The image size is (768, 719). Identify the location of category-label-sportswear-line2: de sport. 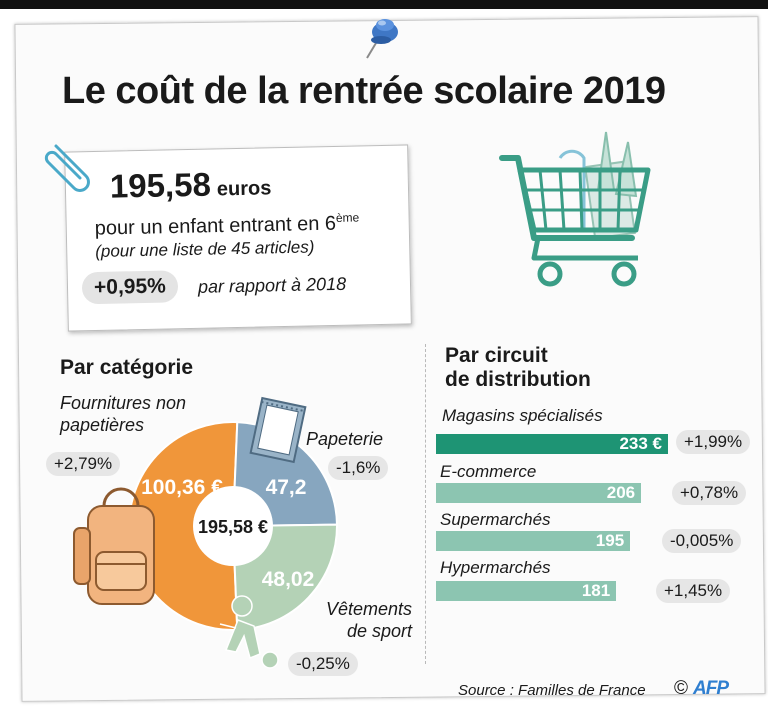
(379, 631).